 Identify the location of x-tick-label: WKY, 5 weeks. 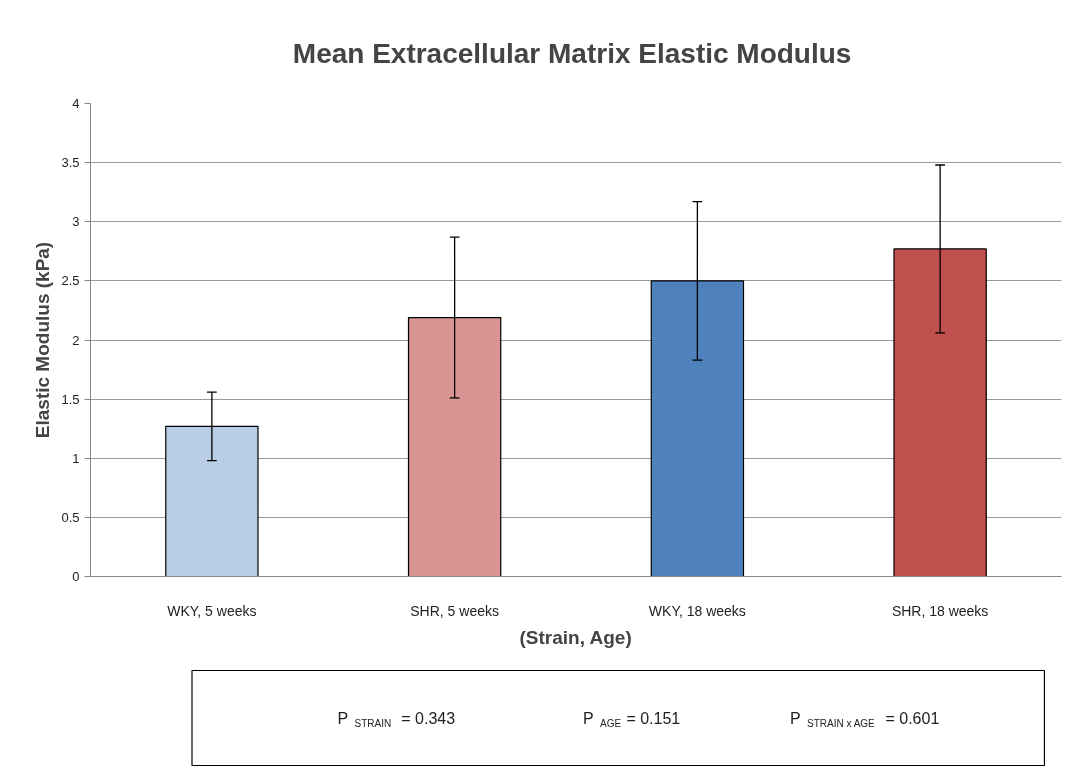
(212, 610).